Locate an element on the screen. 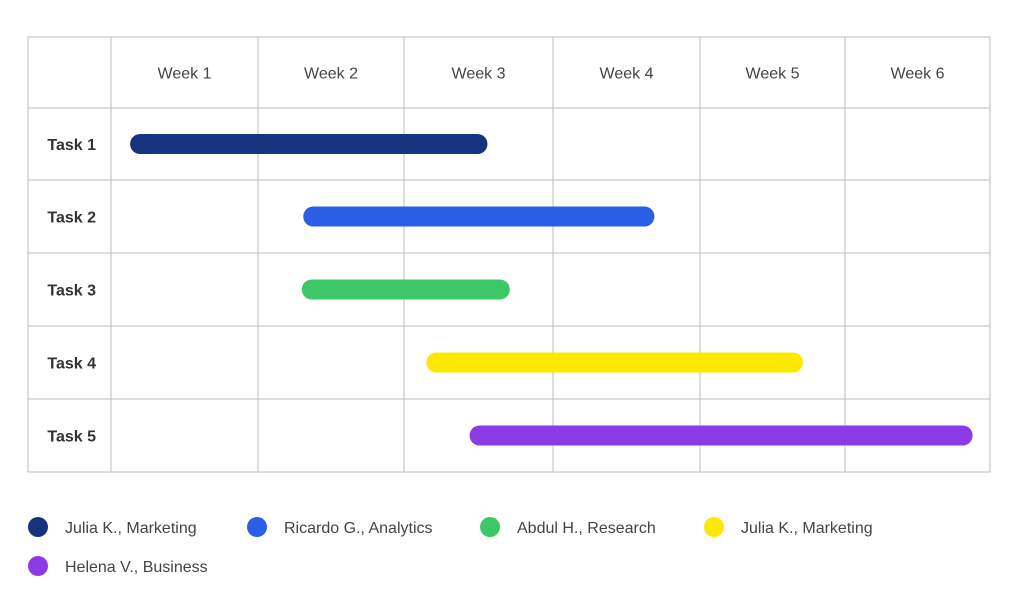  week-label: Week 1 is located at coordinates (185, 74).